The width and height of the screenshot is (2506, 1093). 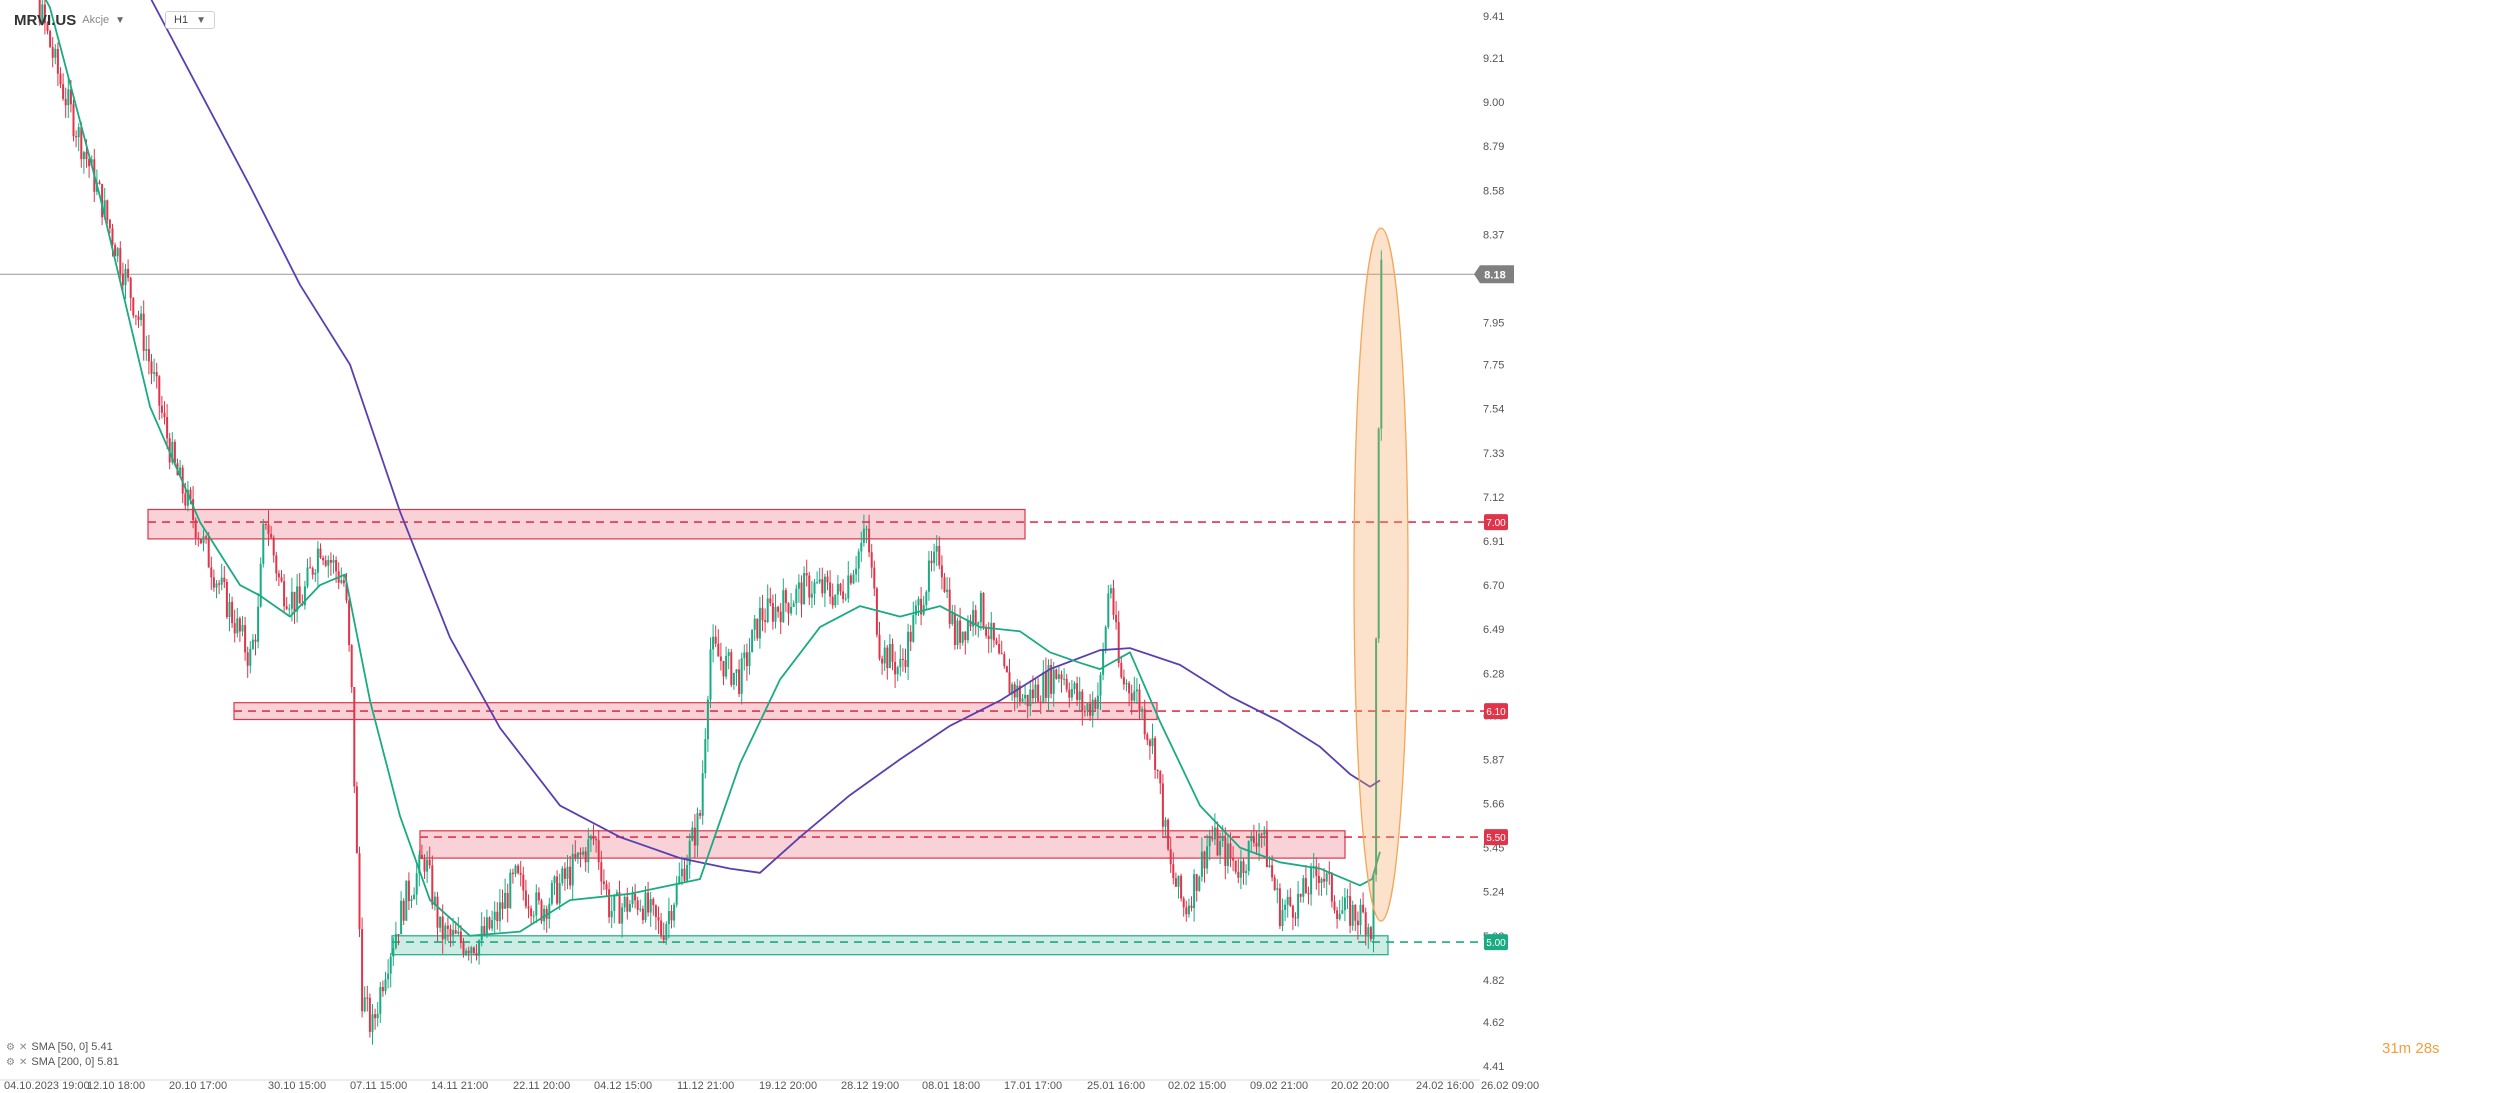 I want to click on level-tag-6.10, so click(x=1496, y=711).